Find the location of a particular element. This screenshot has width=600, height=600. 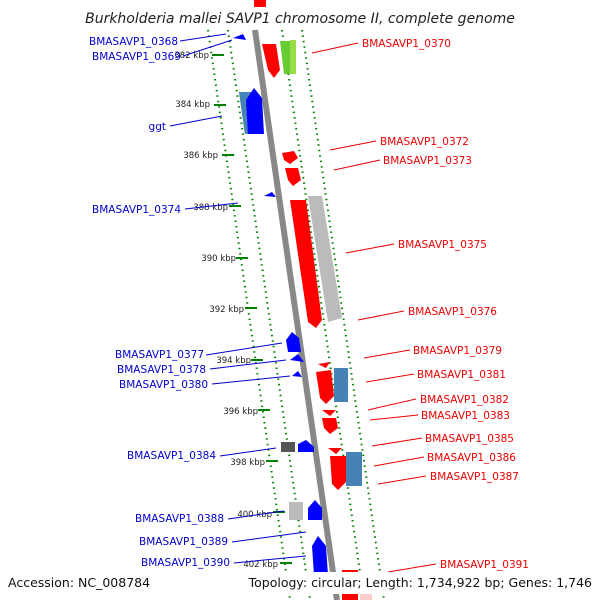

gene-label: BMASAVP1_0386 is located at coordinates (471, 458).